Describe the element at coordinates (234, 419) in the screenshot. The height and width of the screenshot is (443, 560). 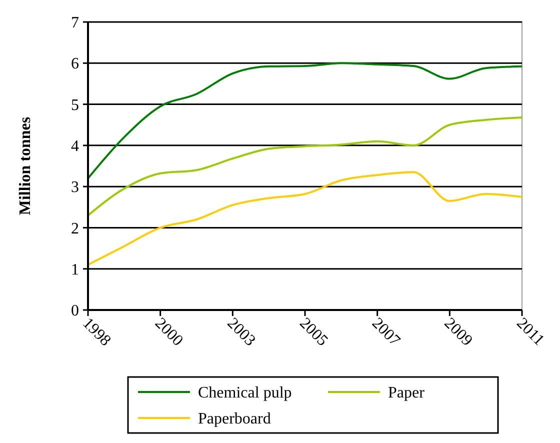
I see `legend-label: Paperboard` at that location.